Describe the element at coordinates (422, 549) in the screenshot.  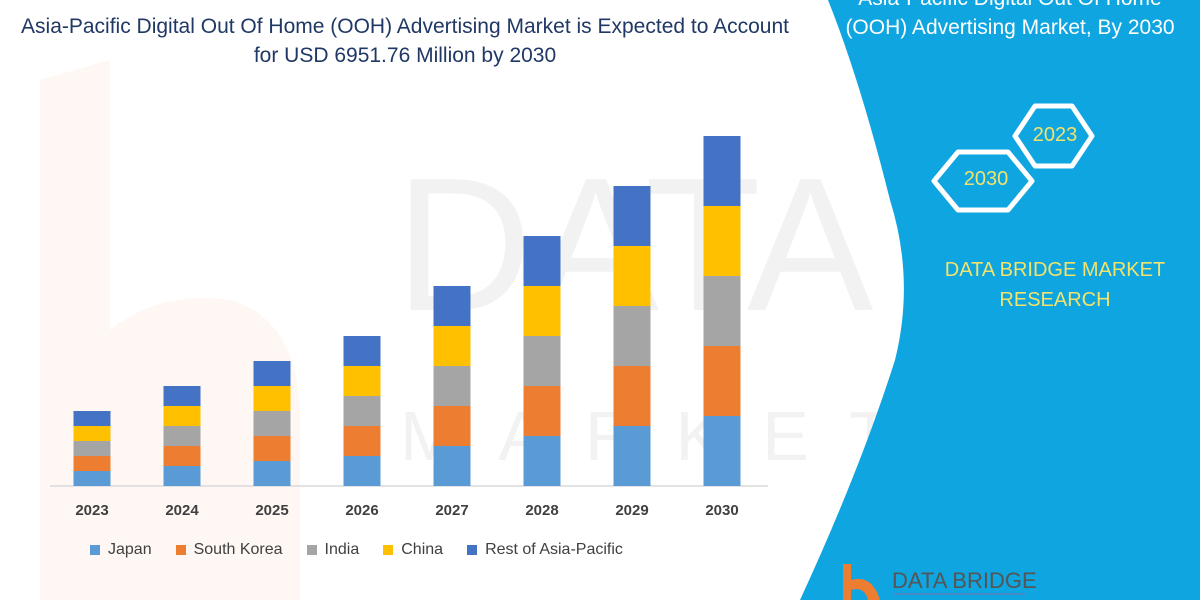
I see `legend-label: China` at that location.